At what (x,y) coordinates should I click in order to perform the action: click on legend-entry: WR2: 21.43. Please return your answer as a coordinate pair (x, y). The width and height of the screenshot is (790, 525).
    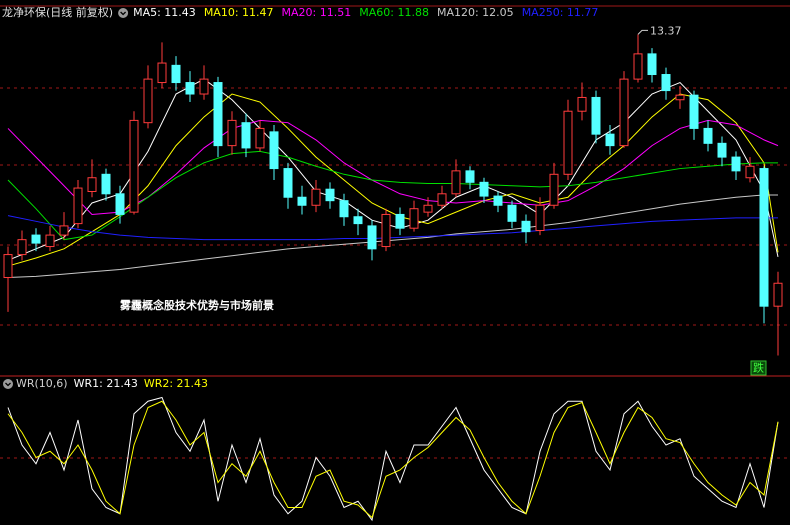
    Looking at the image, I should click on (176, 383).